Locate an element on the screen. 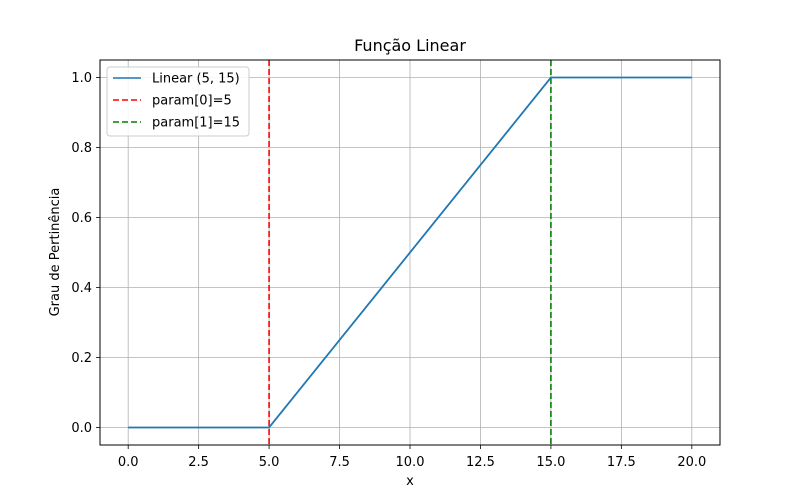  x-tick-label: 7.5 is located at coordinates (339, 462).